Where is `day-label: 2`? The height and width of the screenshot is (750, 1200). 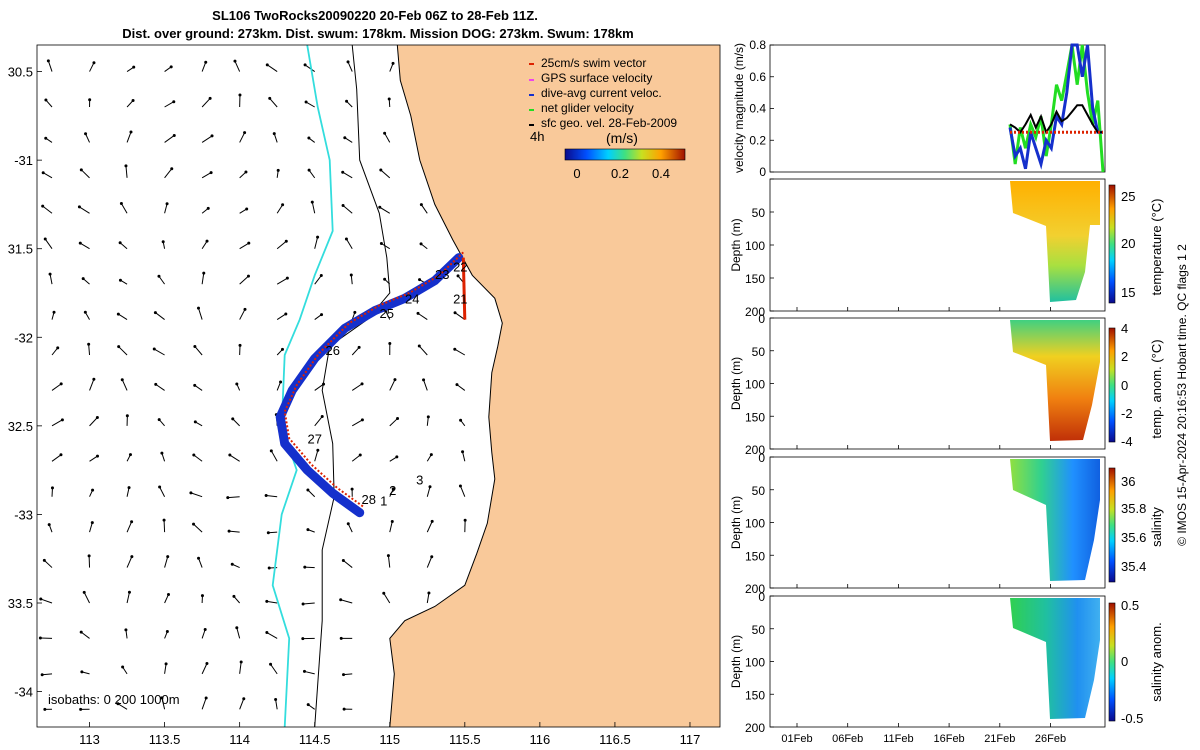
day-label: 2 is located at coordinates (392, 490).